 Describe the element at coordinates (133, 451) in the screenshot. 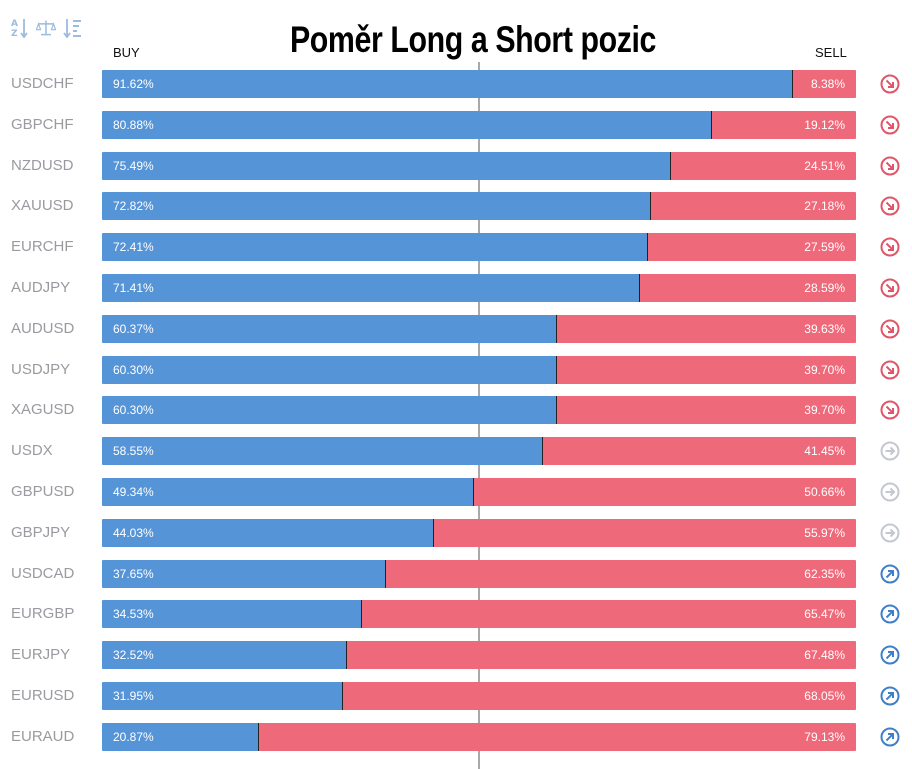

I see `buy-percent-label: 58.55%` at that location.